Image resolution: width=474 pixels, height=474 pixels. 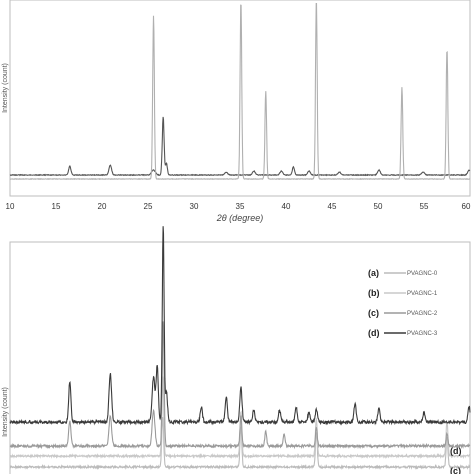 I want to click on legend-label: PVAGNC-1, so click(x=422, y=294).